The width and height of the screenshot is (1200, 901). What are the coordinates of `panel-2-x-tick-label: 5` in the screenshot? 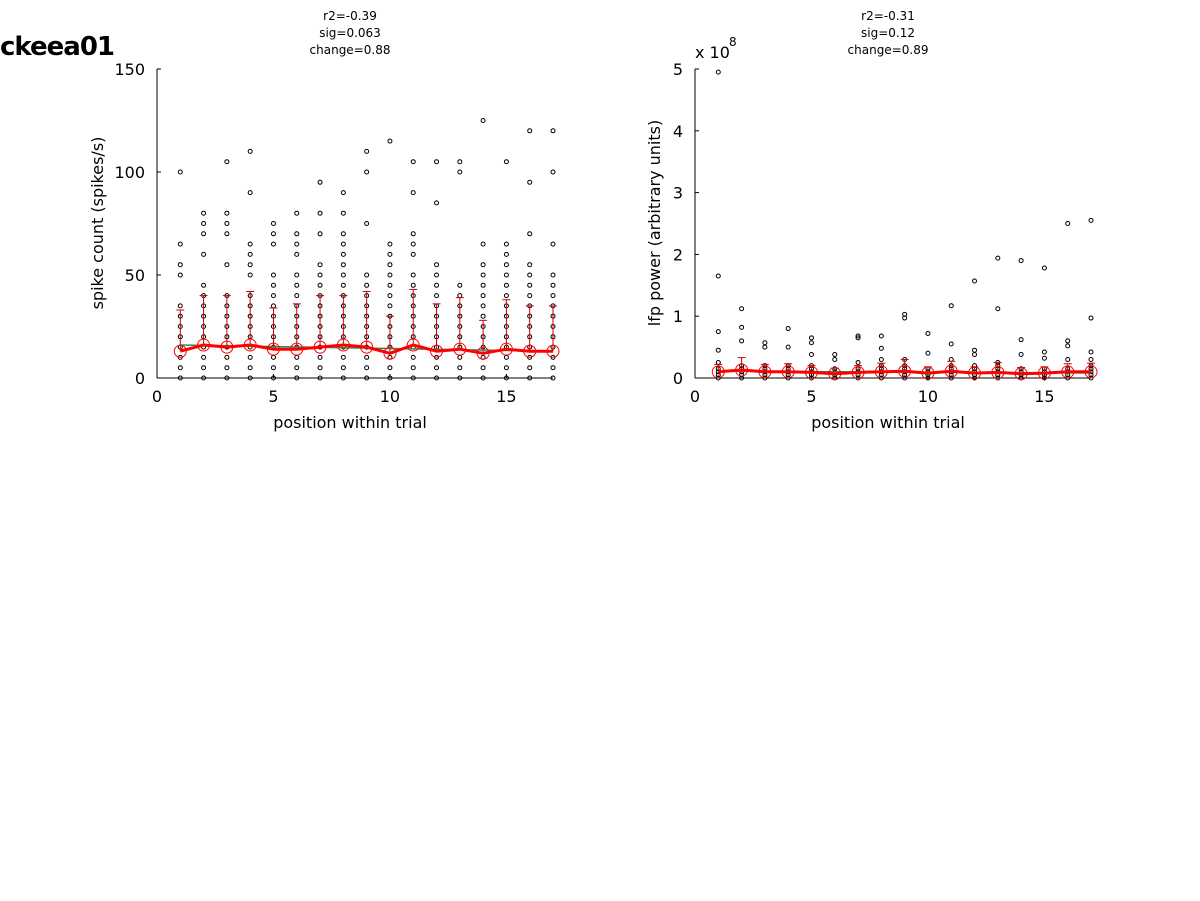 It's located at (811, 396).